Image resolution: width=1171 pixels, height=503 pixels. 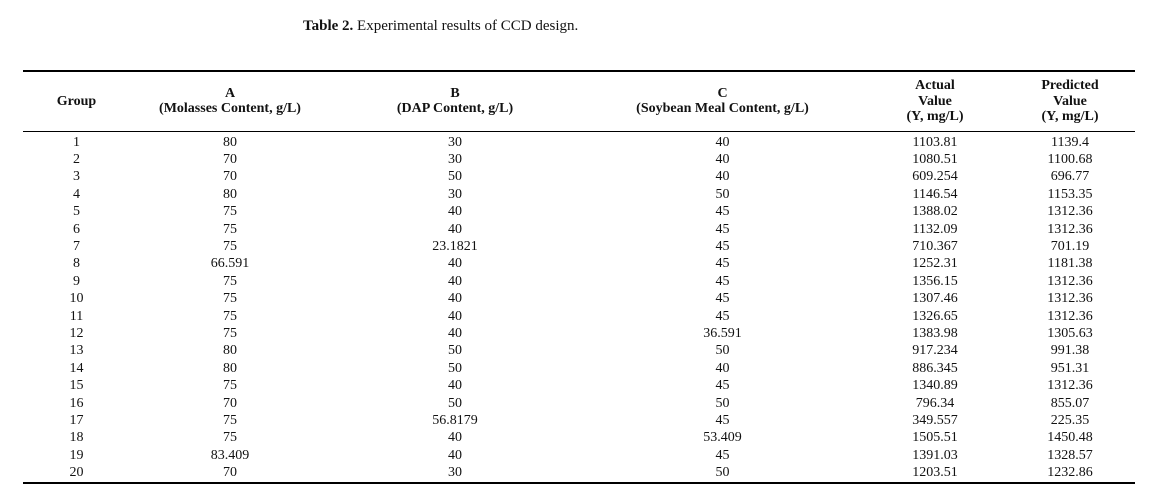 I want to click on column-header-soybean: C (Soybean Meal Content, g/L), so click(x=722, y=101).